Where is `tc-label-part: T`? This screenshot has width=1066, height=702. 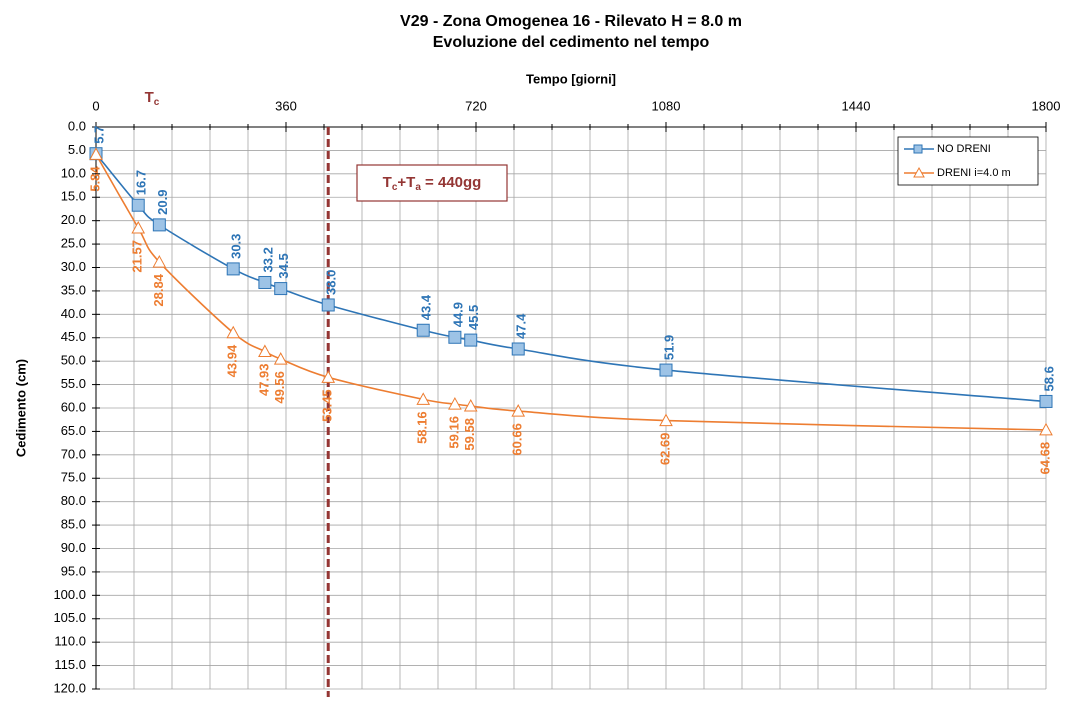
tc-label-part: T is located at coordinates (149, 97).